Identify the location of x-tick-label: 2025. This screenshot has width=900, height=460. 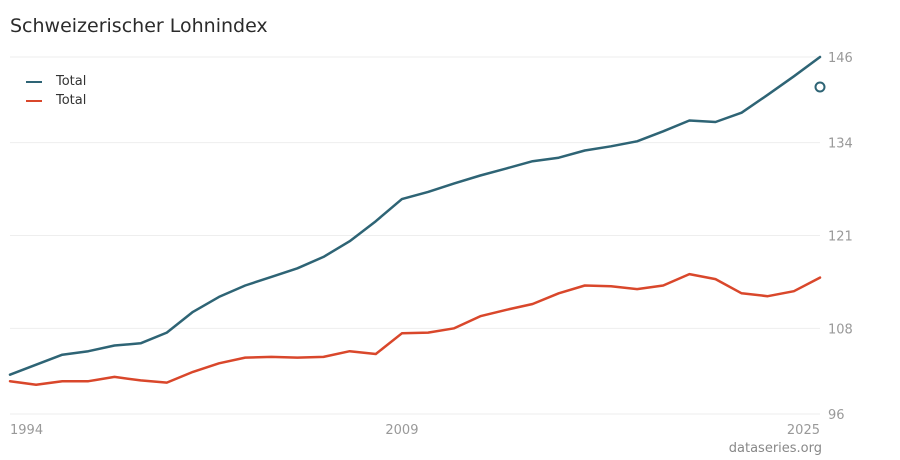
(803, 430).